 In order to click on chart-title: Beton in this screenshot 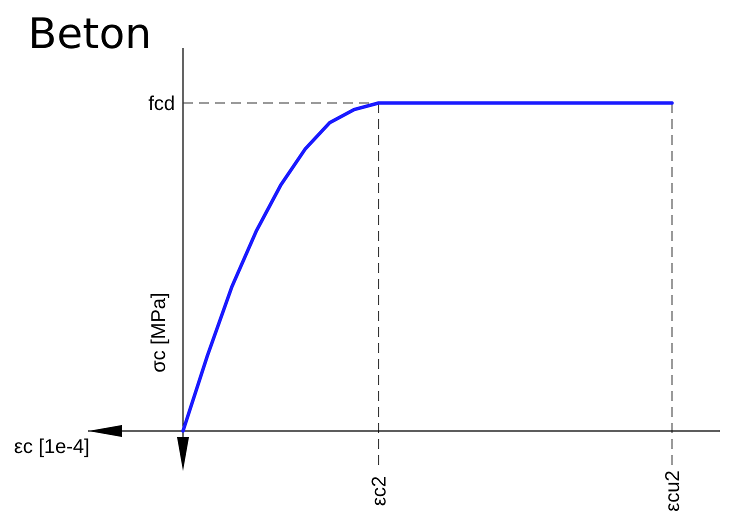, I will do `click(90, 33)`.